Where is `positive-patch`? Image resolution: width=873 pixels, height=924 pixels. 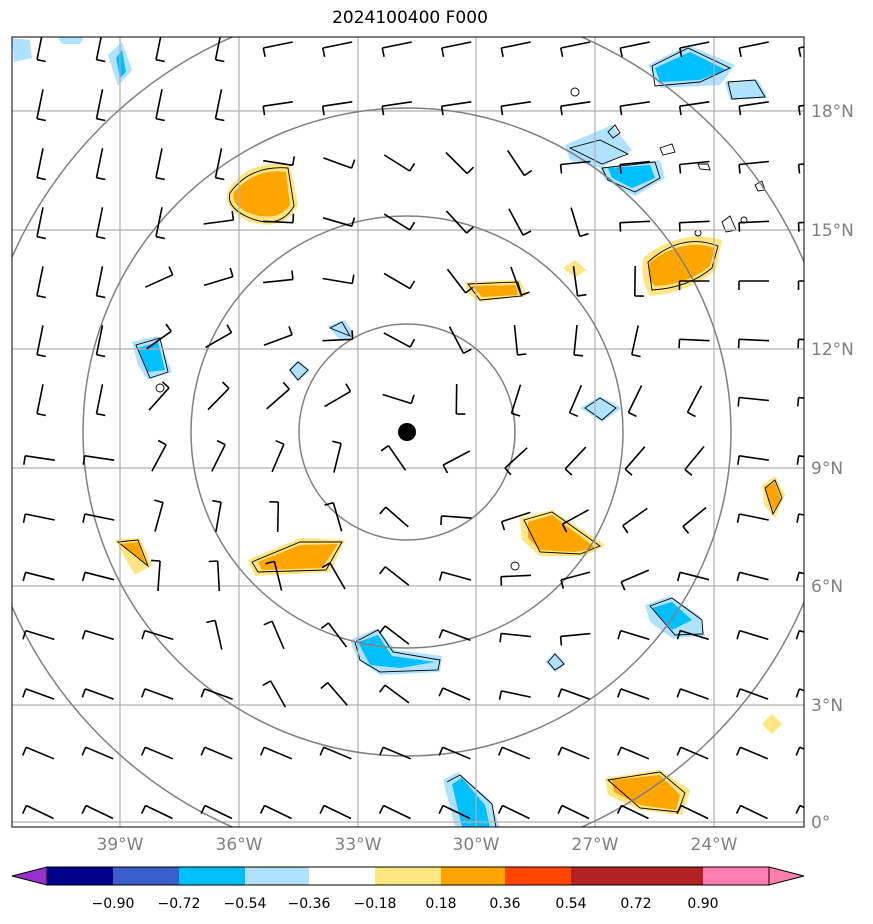
positive-patch is located at coordinates (681, 265).